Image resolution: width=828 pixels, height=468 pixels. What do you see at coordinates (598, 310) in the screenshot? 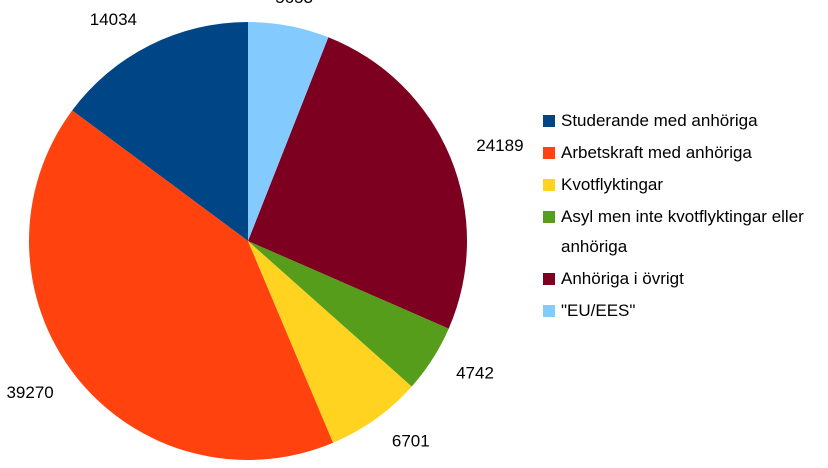
I see `legend-label: "EU/EES"` at bounding box center [598, 310].